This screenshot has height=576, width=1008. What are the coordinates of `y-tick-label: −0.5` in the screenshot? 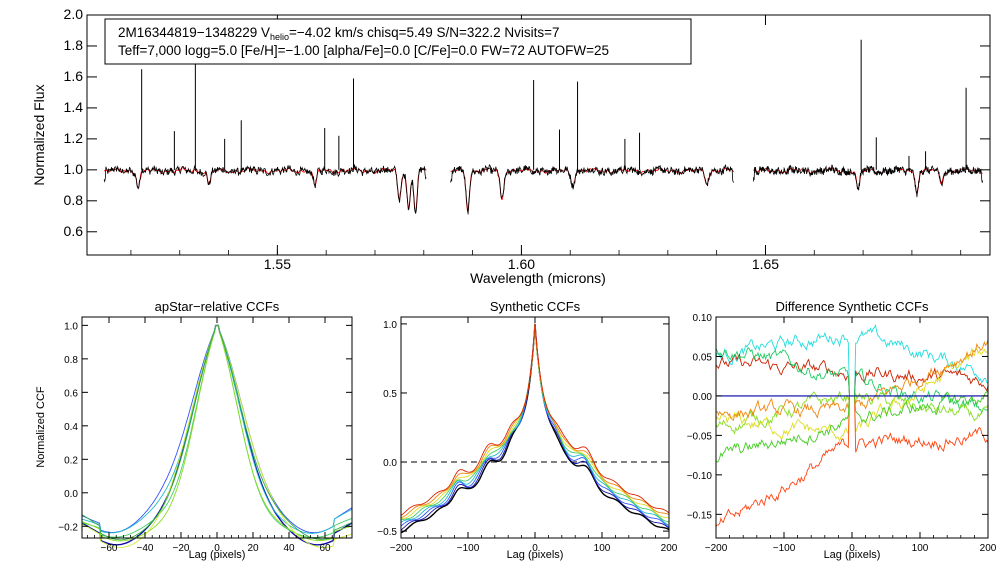 It's located at (387, 532).